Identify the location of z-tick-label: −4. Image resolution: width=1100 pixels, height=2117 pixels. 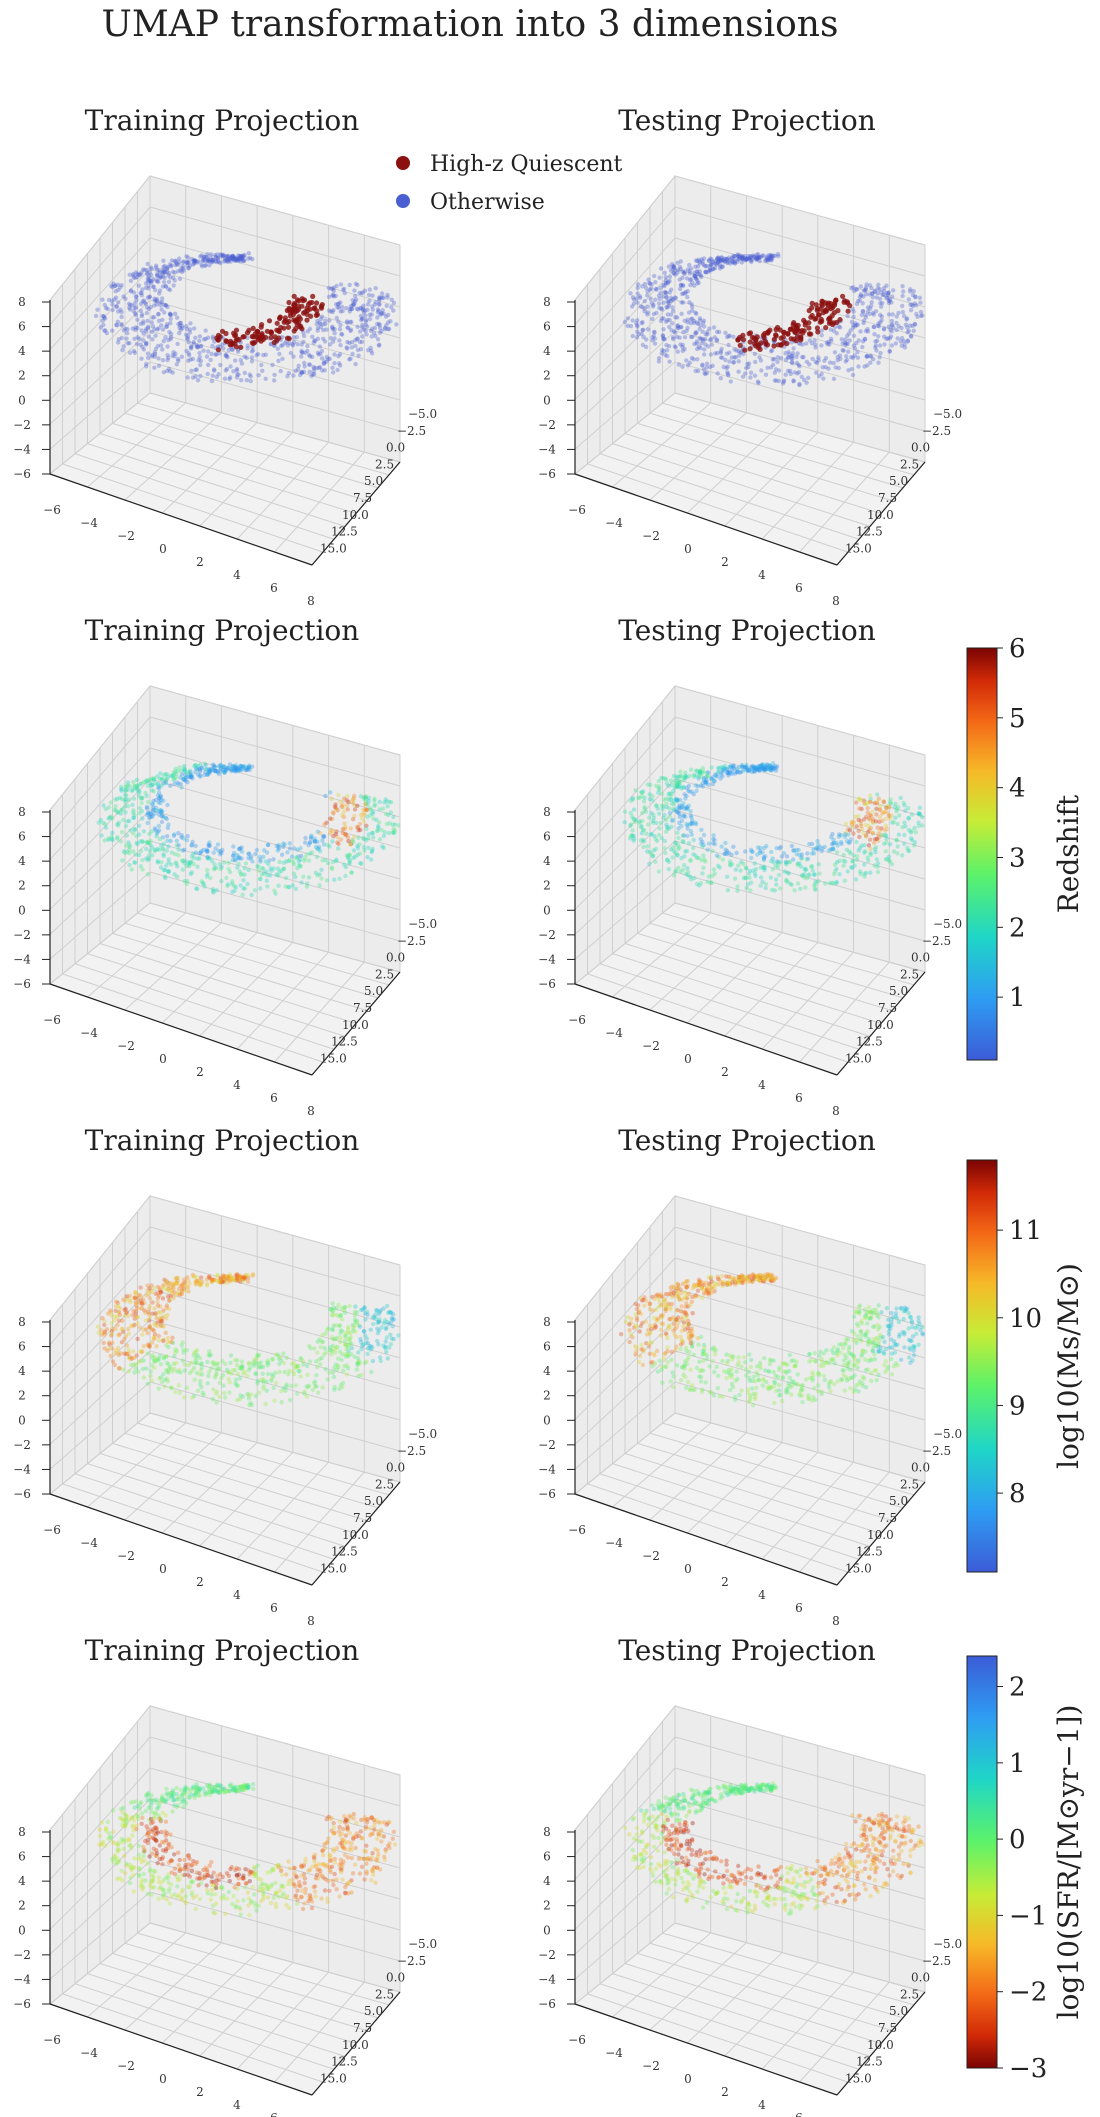
(22, 1469).